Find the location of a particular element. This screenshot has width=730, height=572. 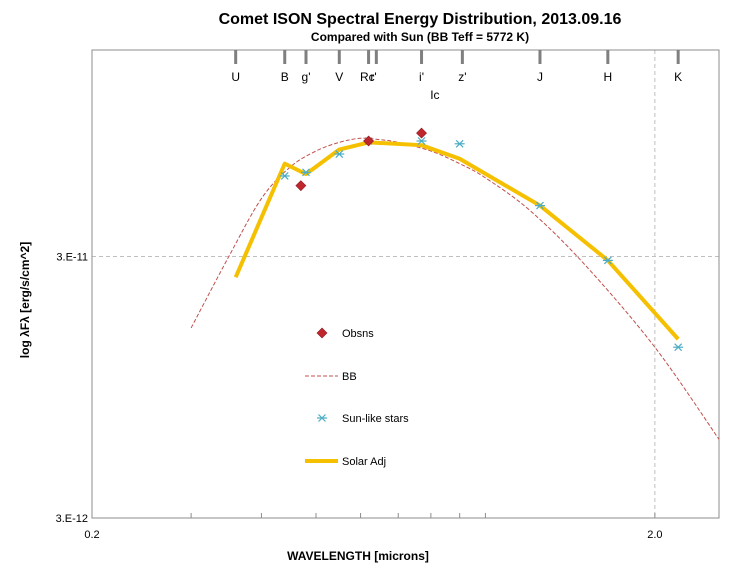

band-label: V is located at coordinates (339, 77).